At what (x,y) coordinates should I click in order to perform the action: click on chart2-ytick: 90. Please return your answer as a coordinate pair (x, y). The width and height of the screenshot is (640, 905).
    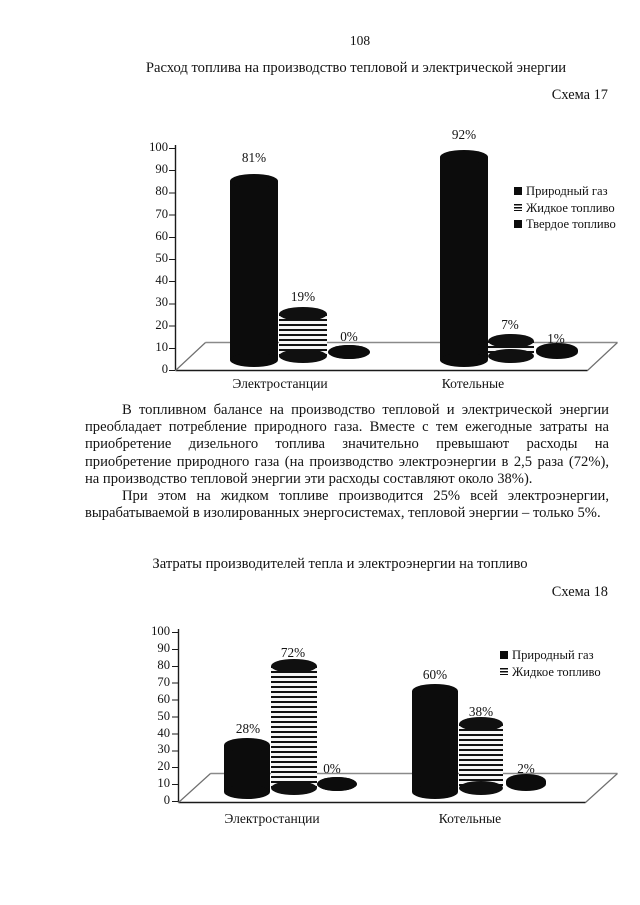
    Looking at the image, I should click on (163, 648).